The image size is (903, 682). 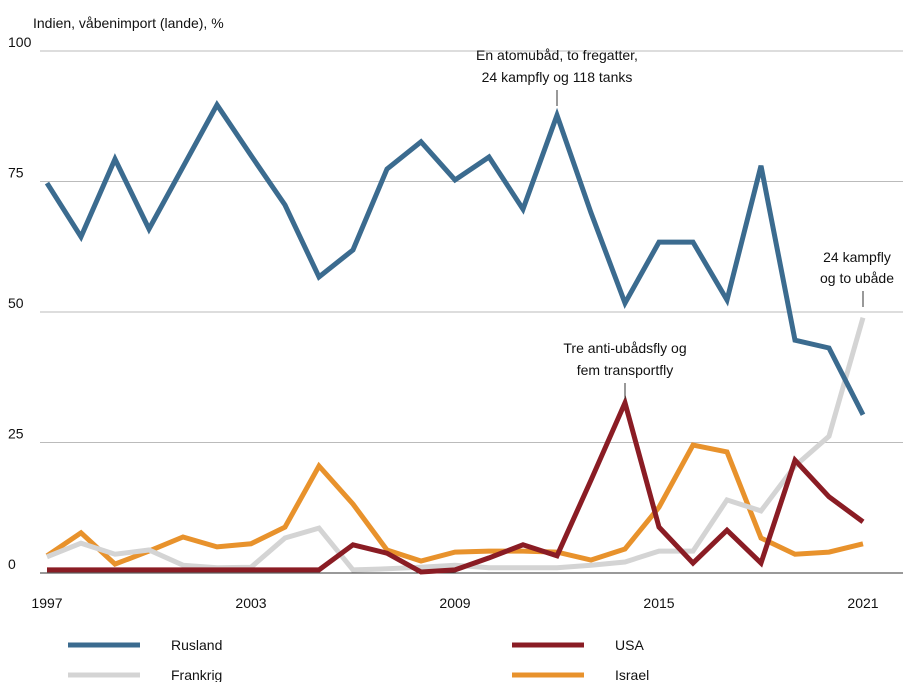 I want to click on legend-label: Israel, so click(x=632, y=674).